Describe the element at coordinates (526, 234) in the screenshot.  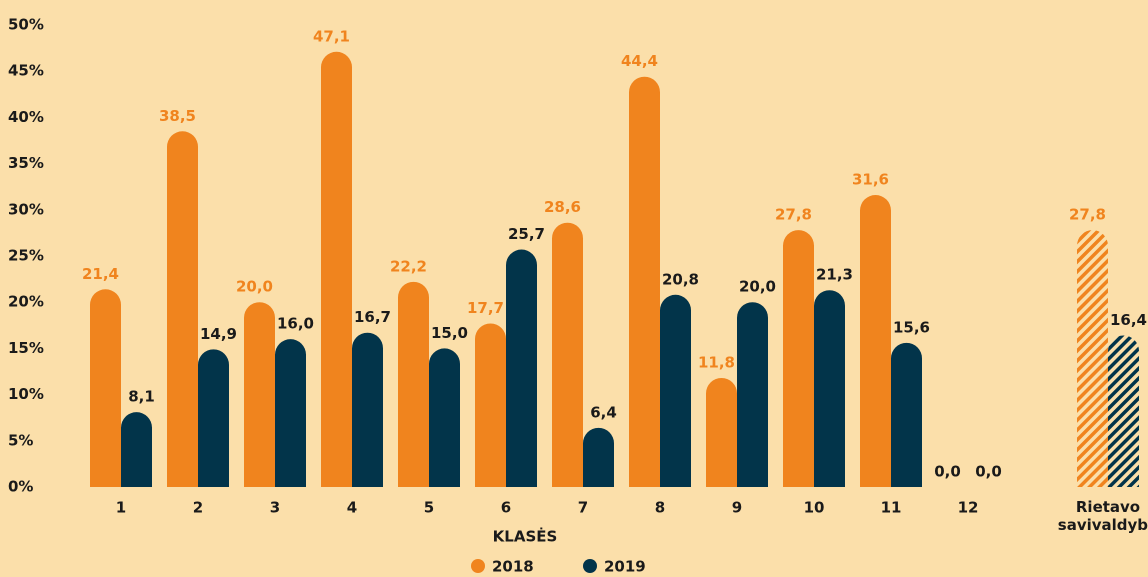
I see `data-label: 25,7` at that location.